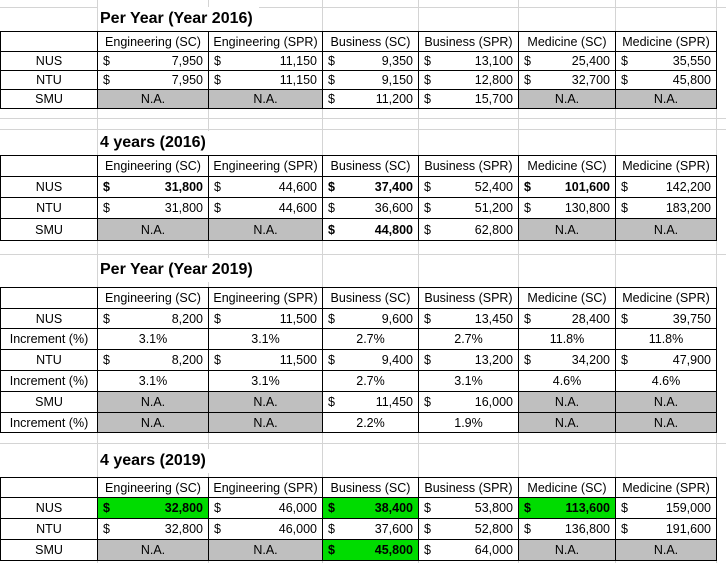 Image resolution: width=726 pixels, height=563 pixels. Describe the element at coordinates (370, 187) in the screenshot. I see `money-cell: $37,400` at that location.